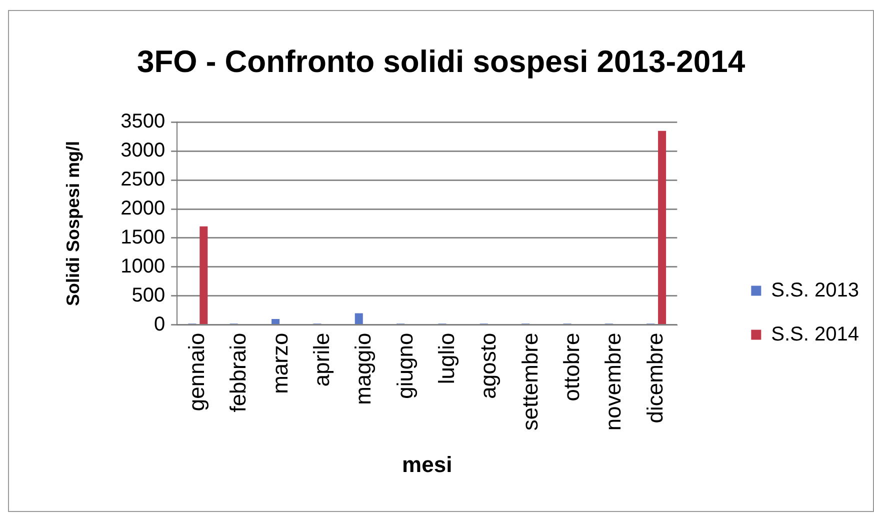  Describe the element at coordinates (405, 365) in the screenshot. I see `x-tick-label: giugno` at that location.